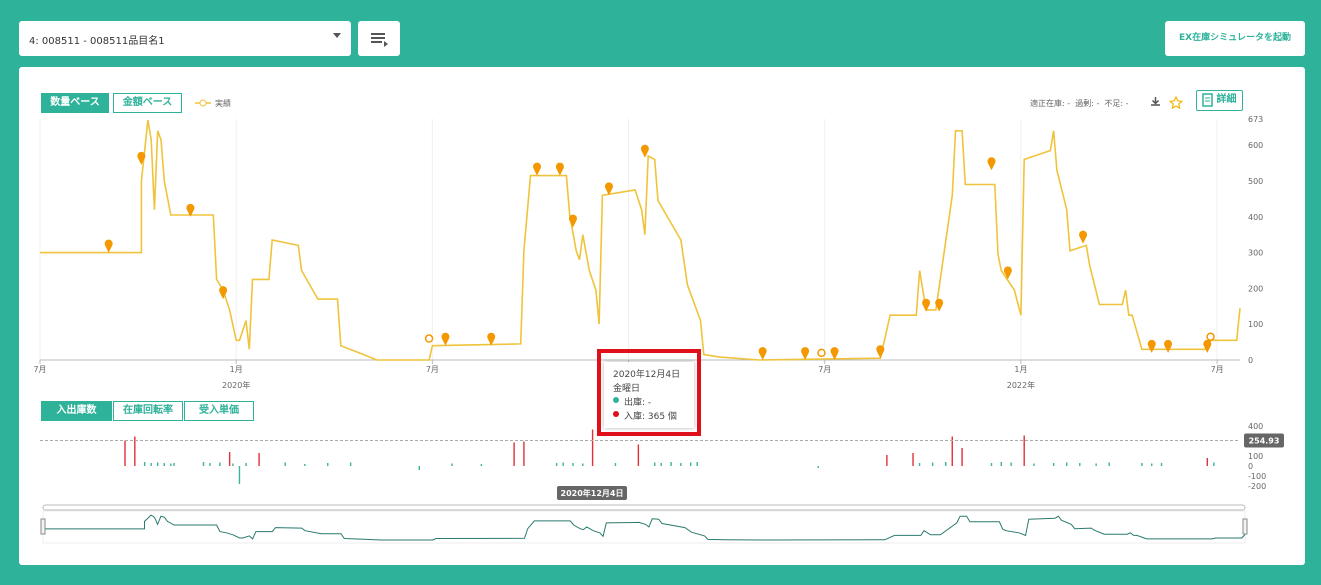 The width and height of the screenshot is (1321, 585). I want to click on item-select-text: 4: 008511 - 008511品目名1, so click(97, 41).